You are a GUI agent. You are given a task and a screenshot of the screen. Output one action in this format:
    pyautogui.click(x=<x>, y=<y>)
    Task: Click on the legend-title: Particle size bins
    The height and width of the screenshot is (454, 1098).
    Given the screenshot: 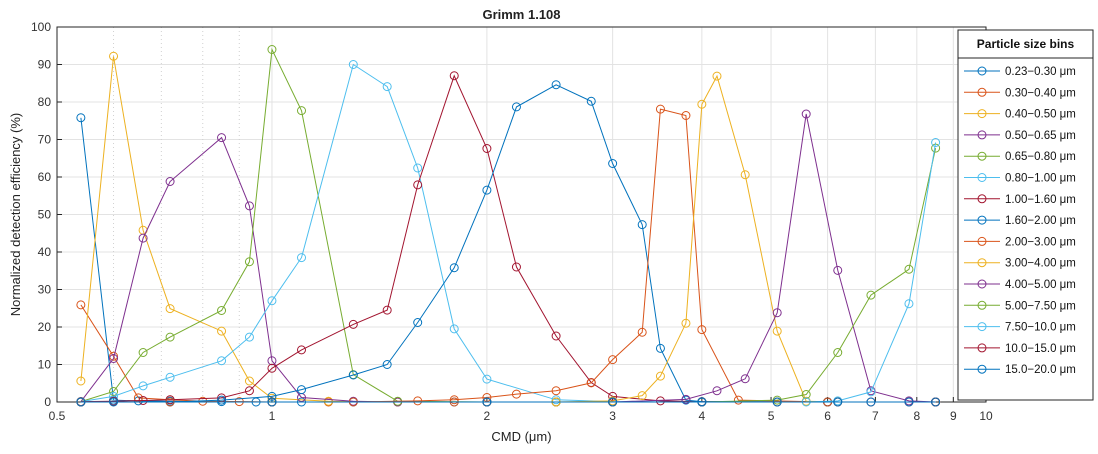 What is the action you would take?
    pyautogui.click(x=1026, y=44)
    